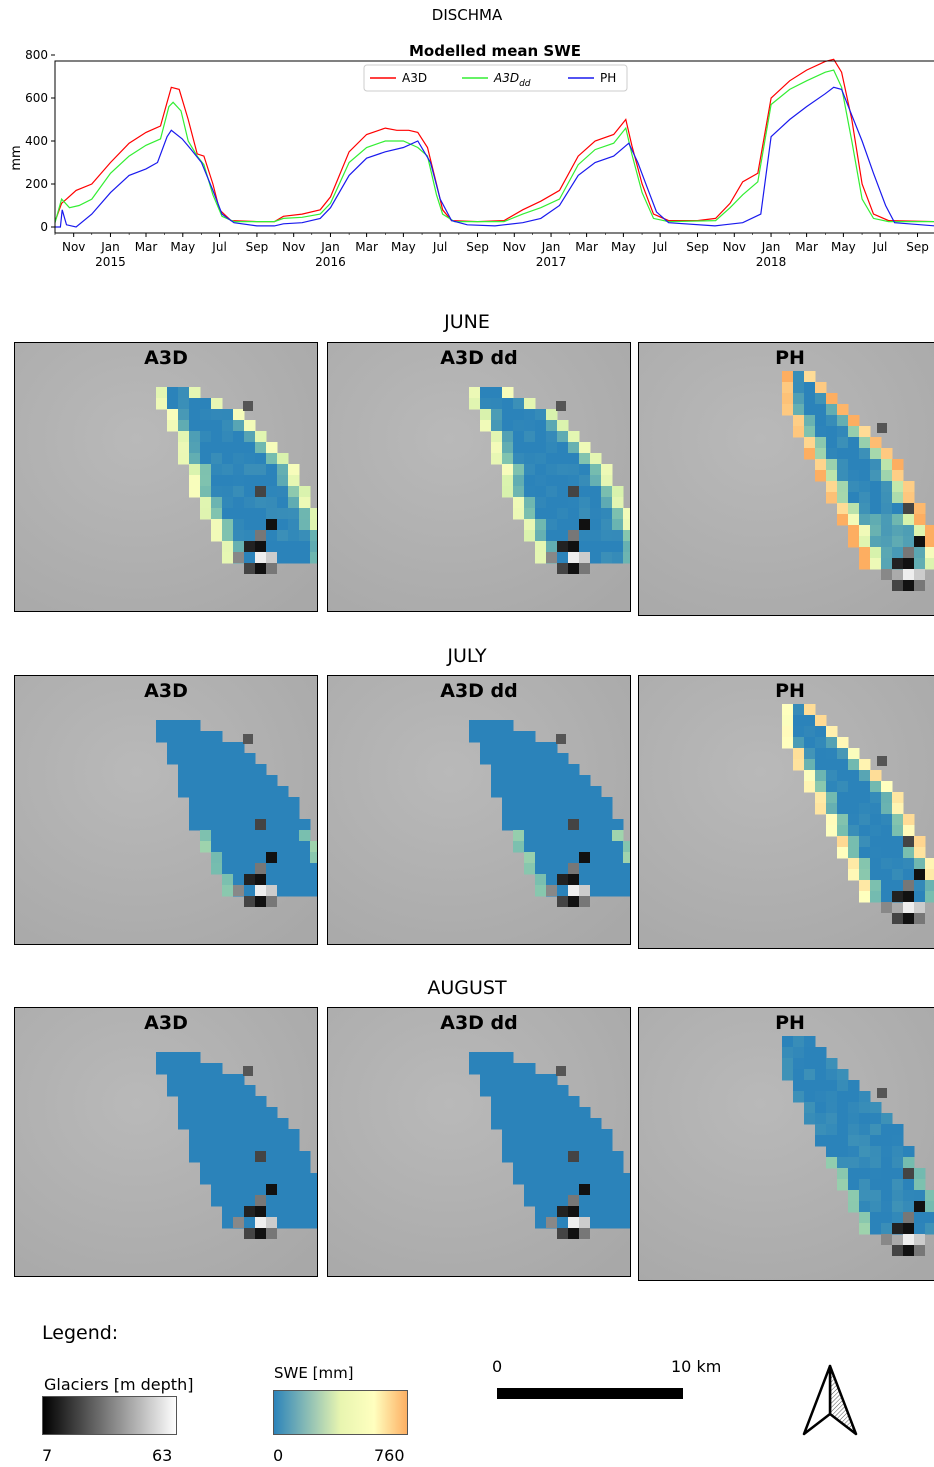  What do you see at coordinates (696, 1366) in the screenshot?
I see `scalebar-ten-label: 10 km` at bounding box center [696, 1366].